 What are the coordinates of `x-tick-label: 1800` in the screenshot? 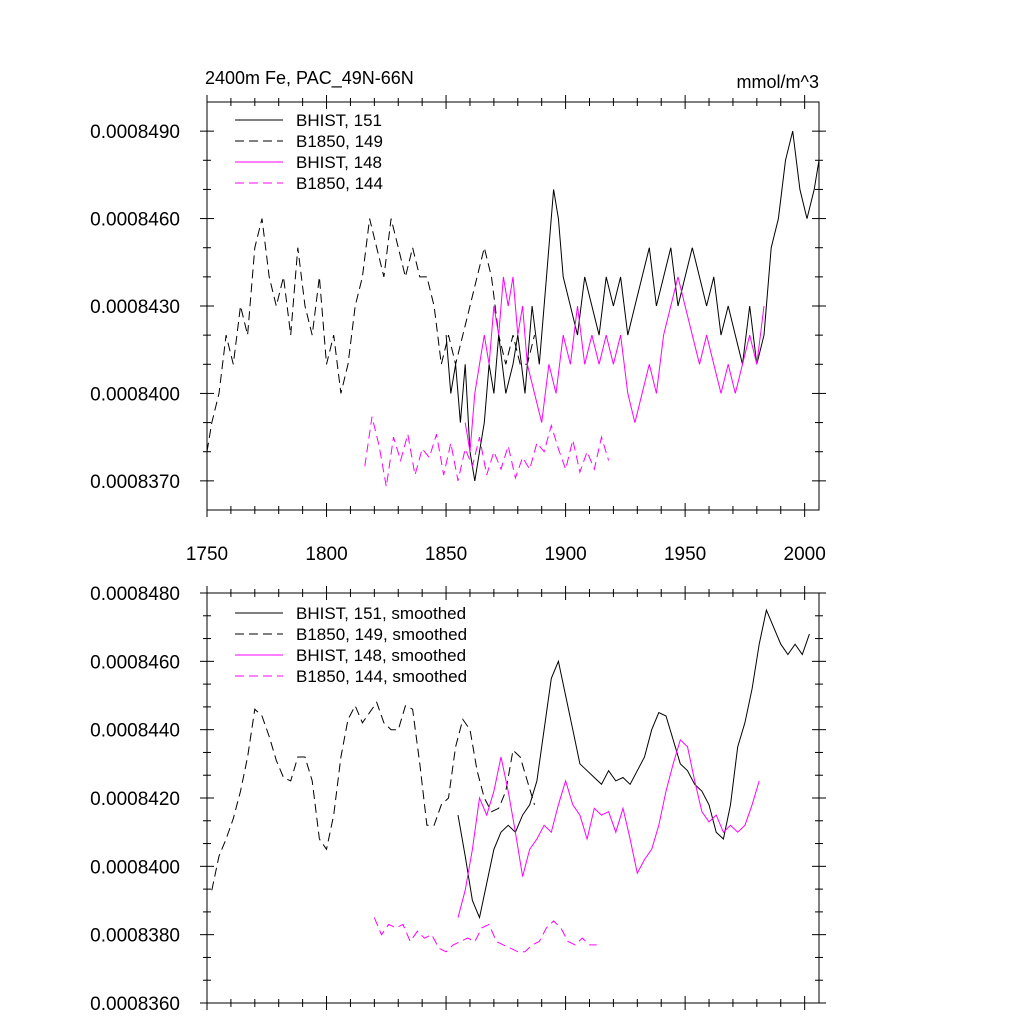 It's located at (326, 554).